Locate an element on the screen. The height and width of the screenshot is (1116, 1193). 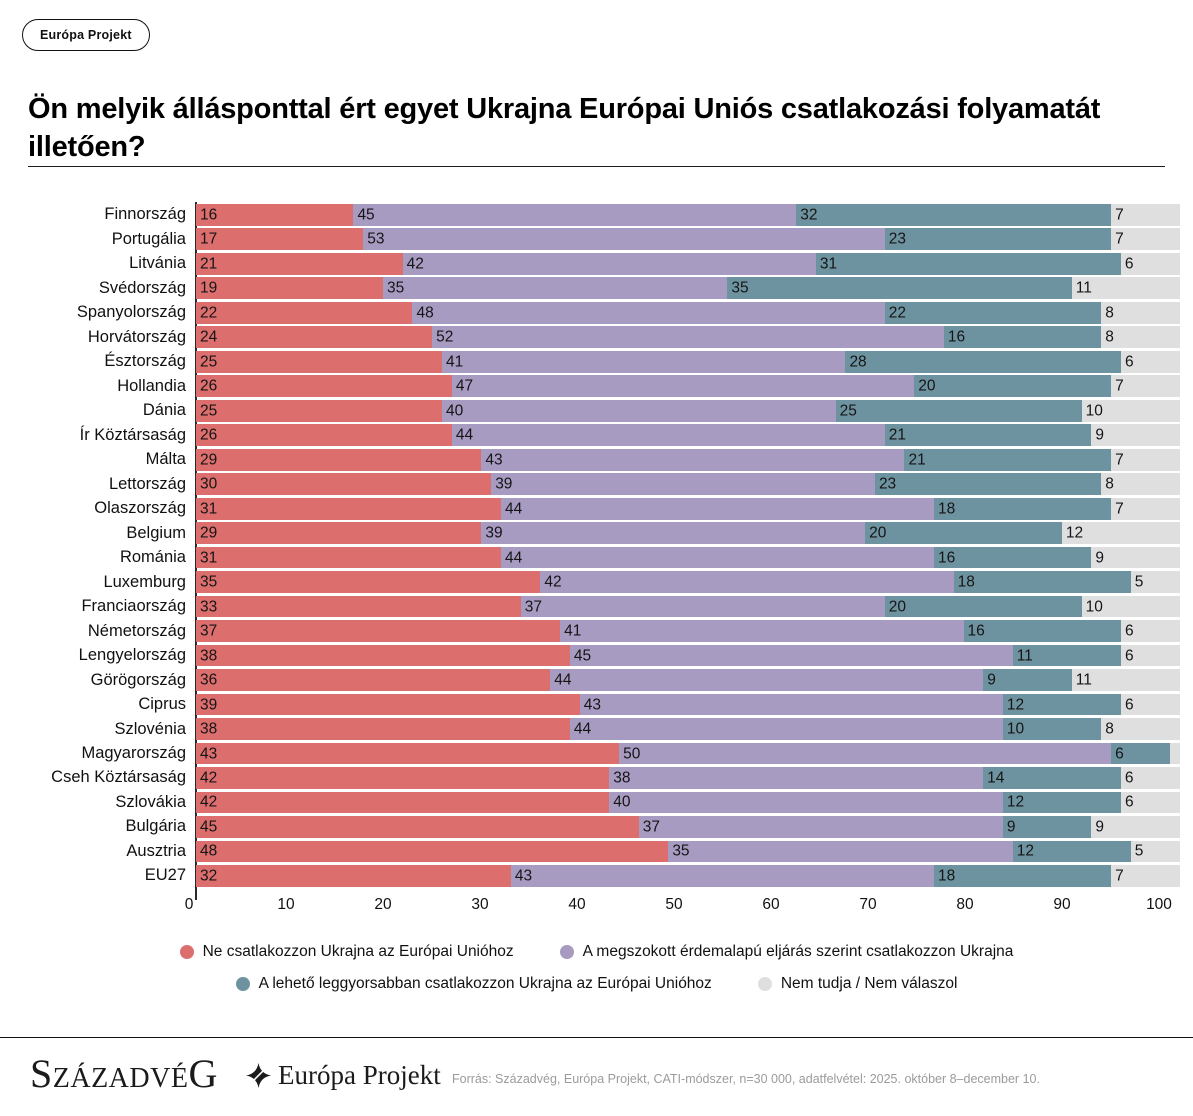
row-bar: 43 50 6 is located at coordinates (688, 753).